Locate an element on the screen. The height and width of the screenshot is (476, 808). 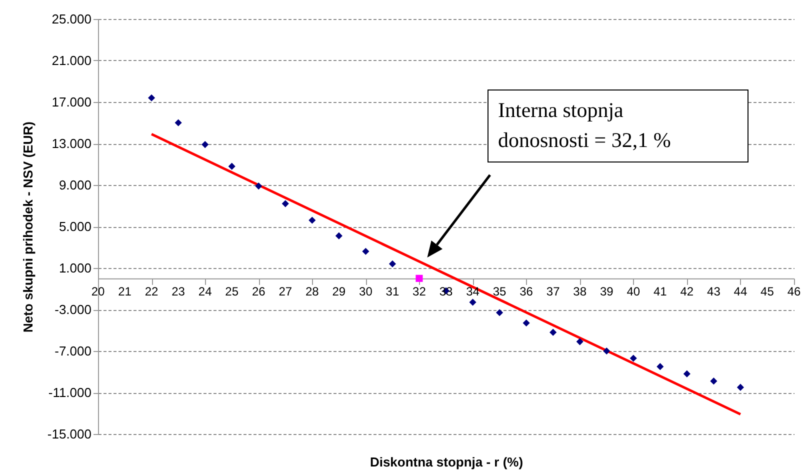
y-tick-label: 21.000 is located at coordinates (72, 60).